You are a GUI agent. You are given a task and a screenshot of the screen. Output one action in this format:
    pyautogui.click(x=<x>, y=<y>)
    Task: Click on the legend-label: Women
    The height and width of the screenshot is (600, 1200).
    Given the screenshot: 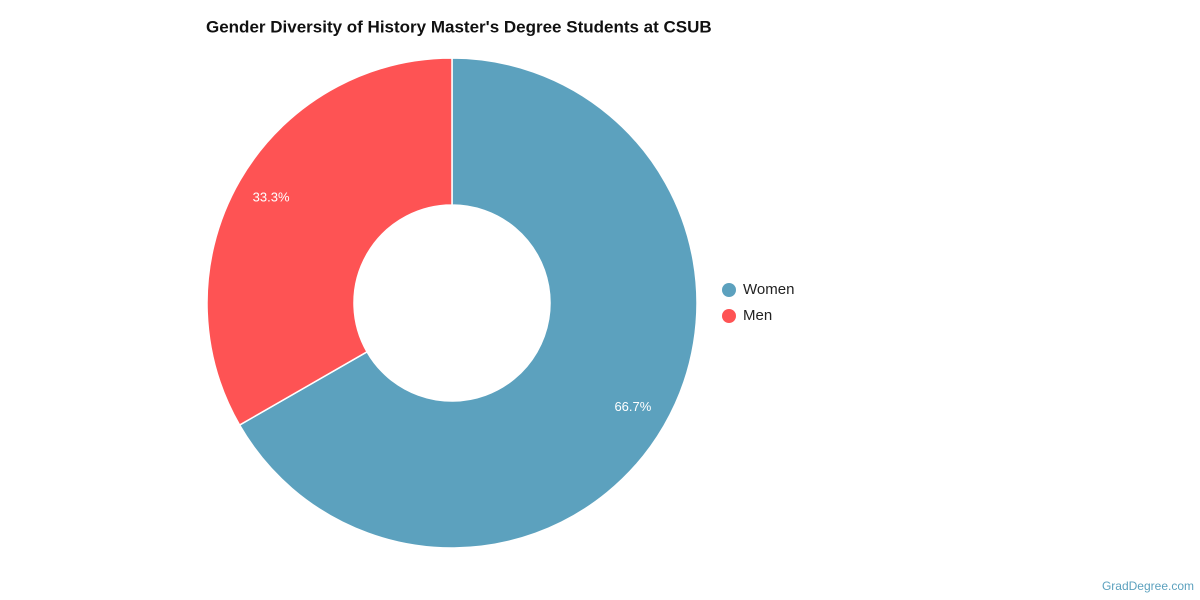 What is the action you would take?
    pyautogui.click(x=768, y=289)
    